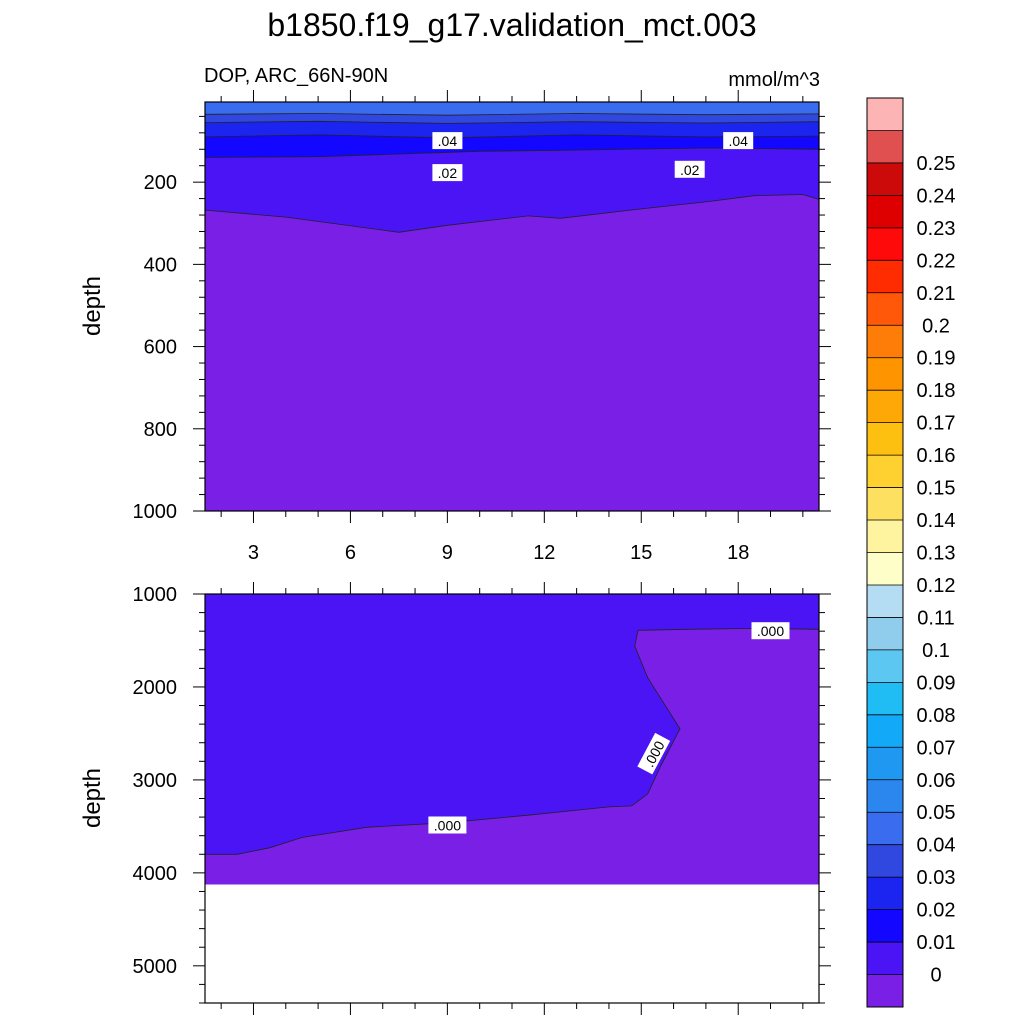 The image size is (1024, 1024). I want to click on colorbar-label: 0.18, so click(936, 391).